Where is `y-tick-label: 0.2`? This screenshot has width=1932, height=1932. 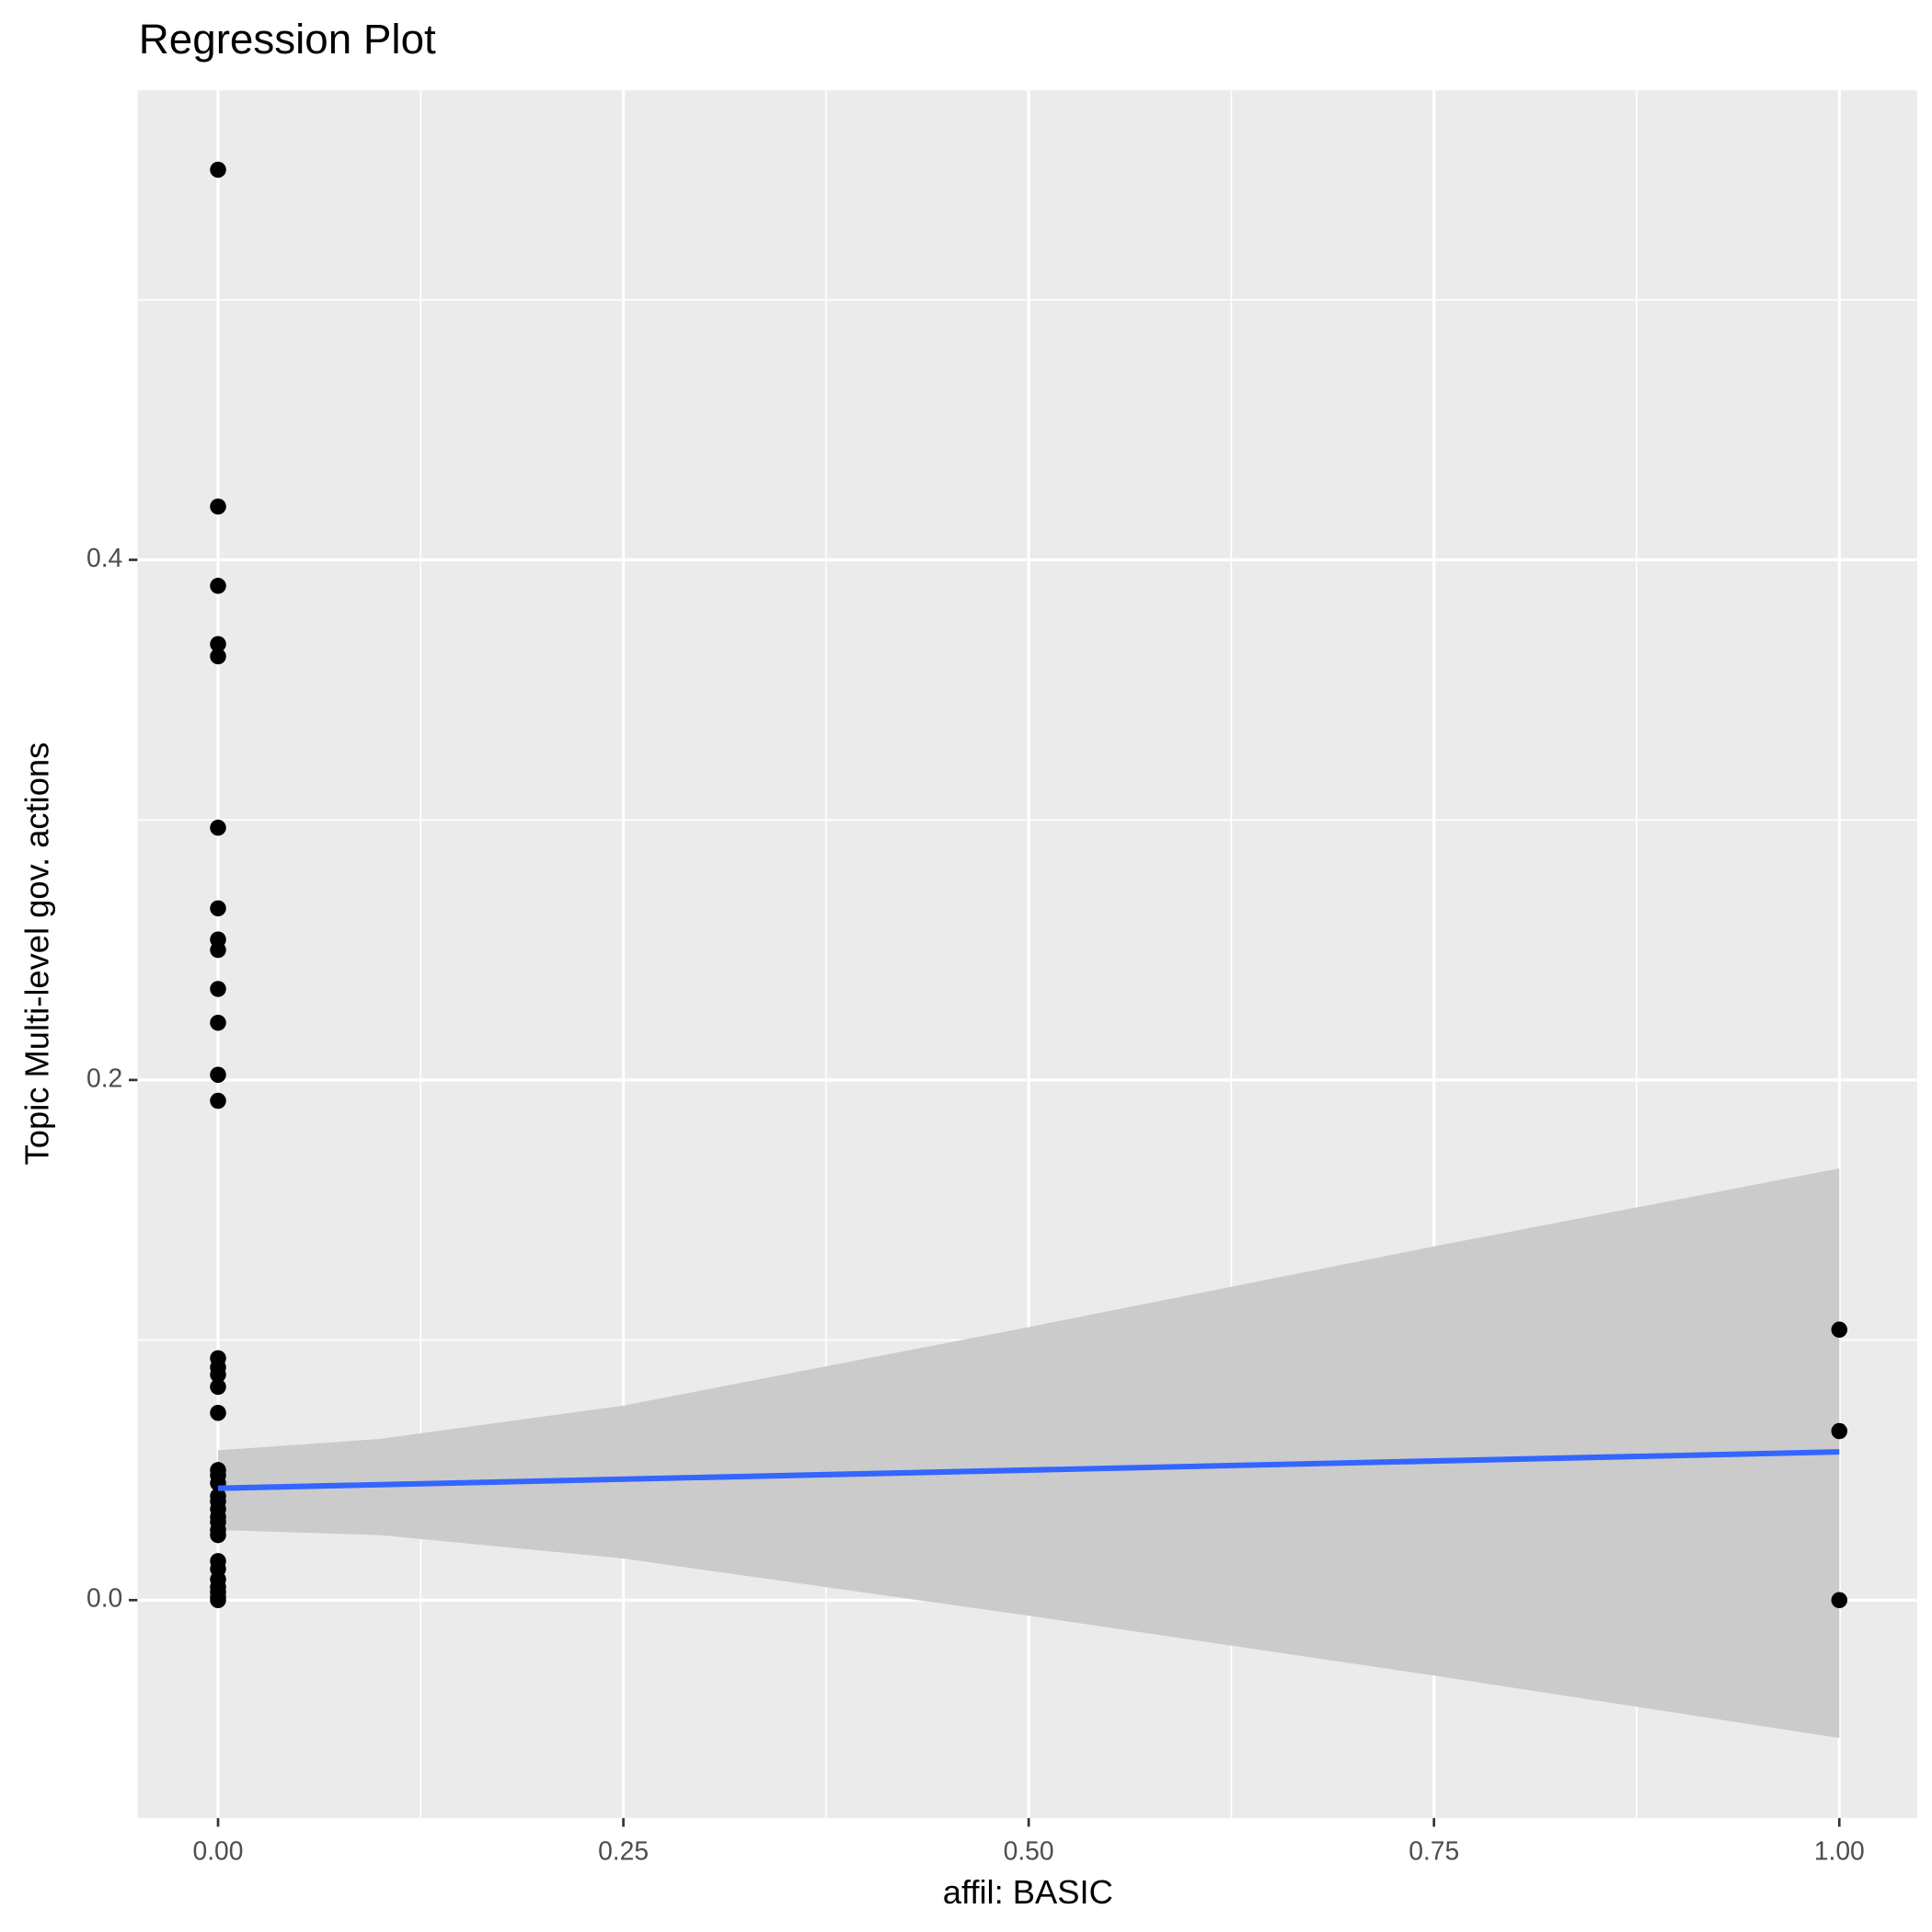 y-tick-label: 0.2 is located at coordinates (104, 1077).